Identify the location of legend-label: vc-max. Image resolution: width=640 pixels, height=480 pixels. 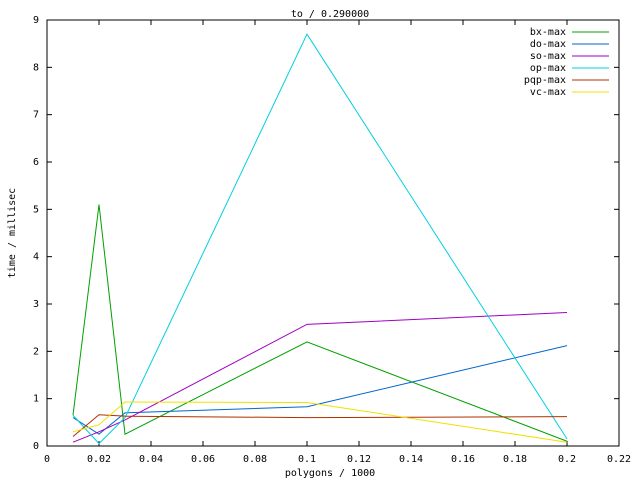
(548, 92).